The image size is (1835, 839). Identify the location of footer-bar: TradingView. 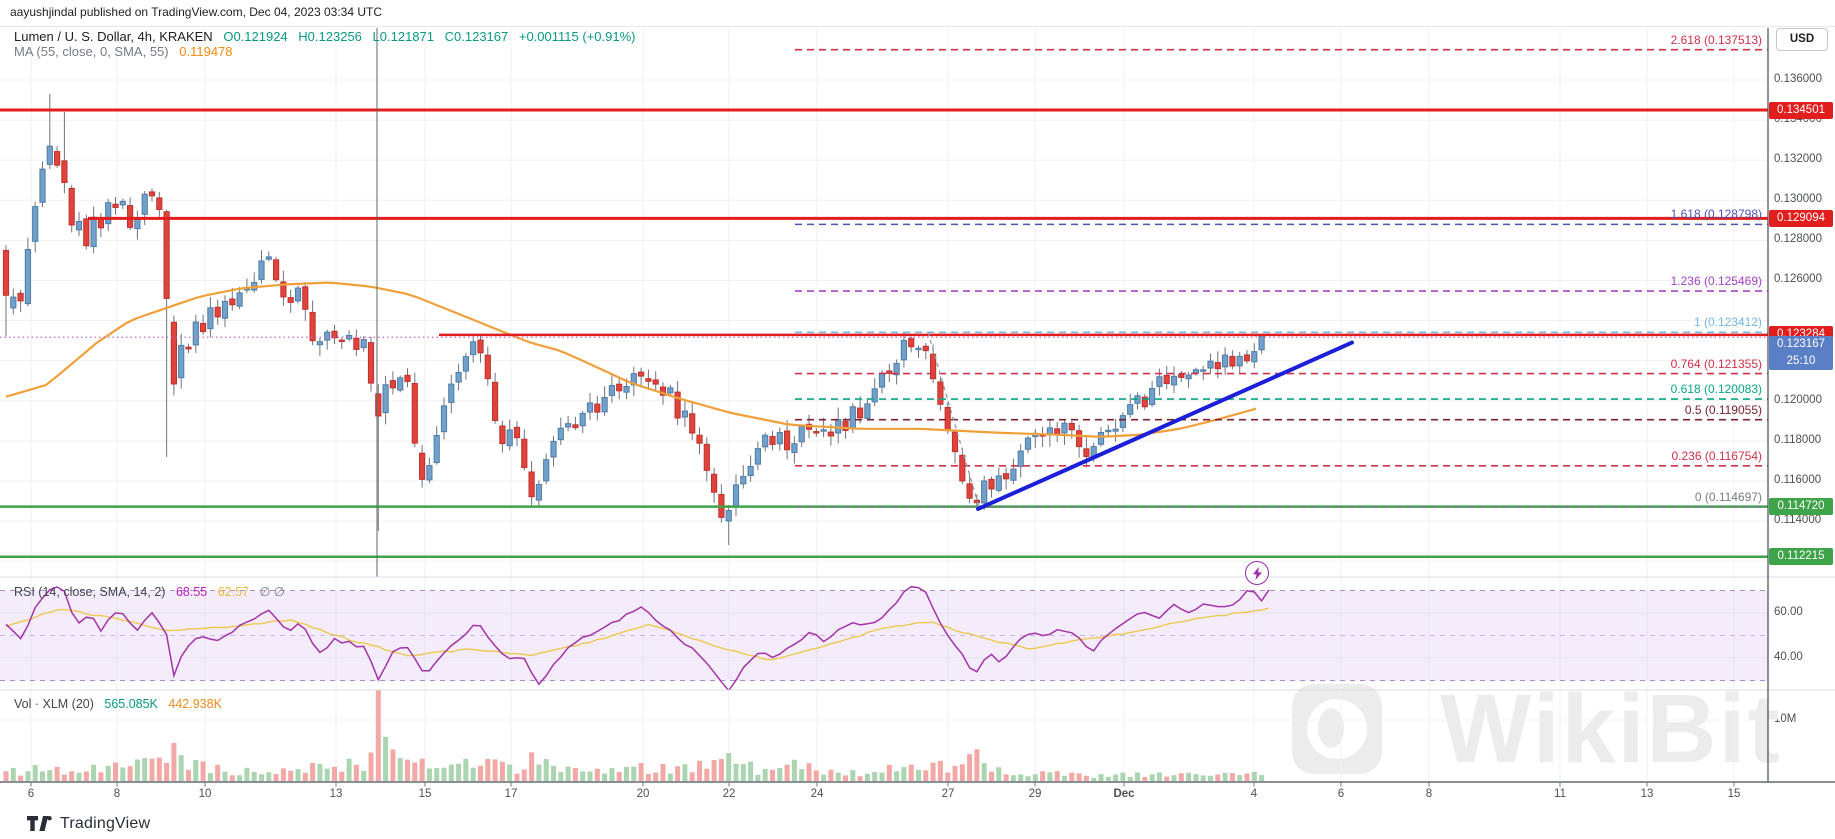
(917, 823).